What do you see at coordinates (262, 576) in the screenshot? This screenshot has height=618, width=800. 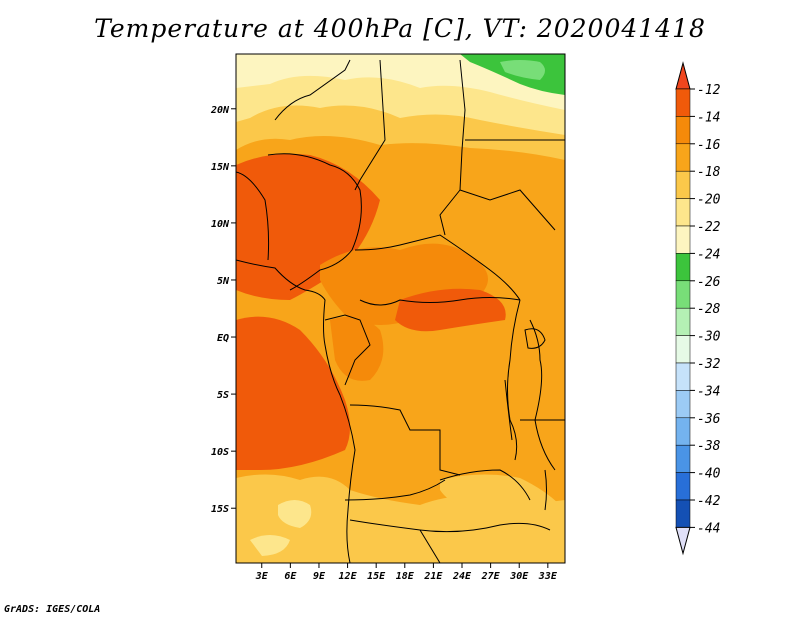 I see `lon-tick-label: 3E` at bounding box center [262, 576].